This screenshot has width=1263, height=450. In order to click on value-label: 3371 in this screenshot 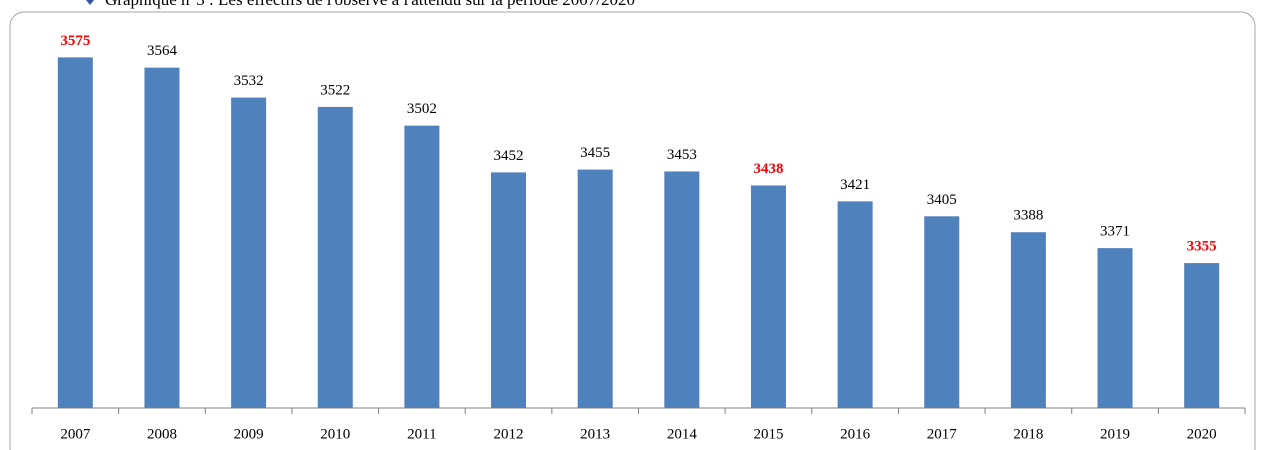, I will do `click(1115, 232)`.